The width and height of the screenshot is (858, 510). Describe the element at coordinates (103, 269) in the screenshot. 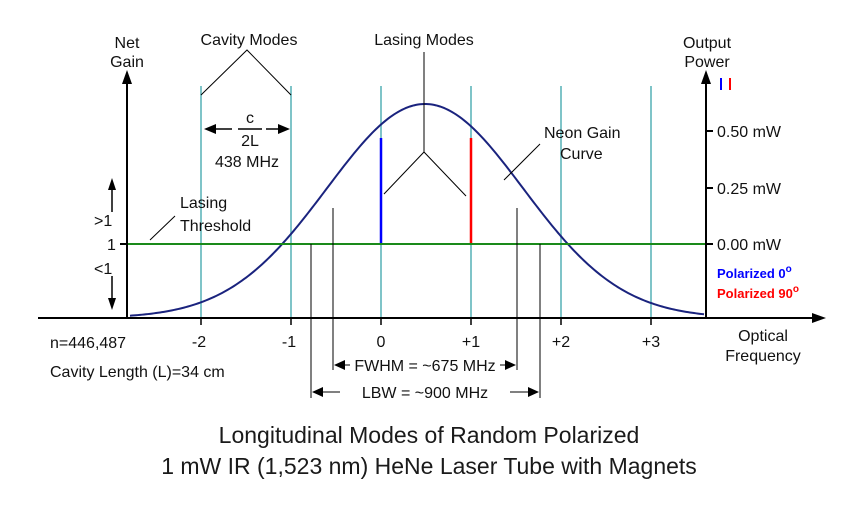

I see `gain-less-than-1: <1` at that location.